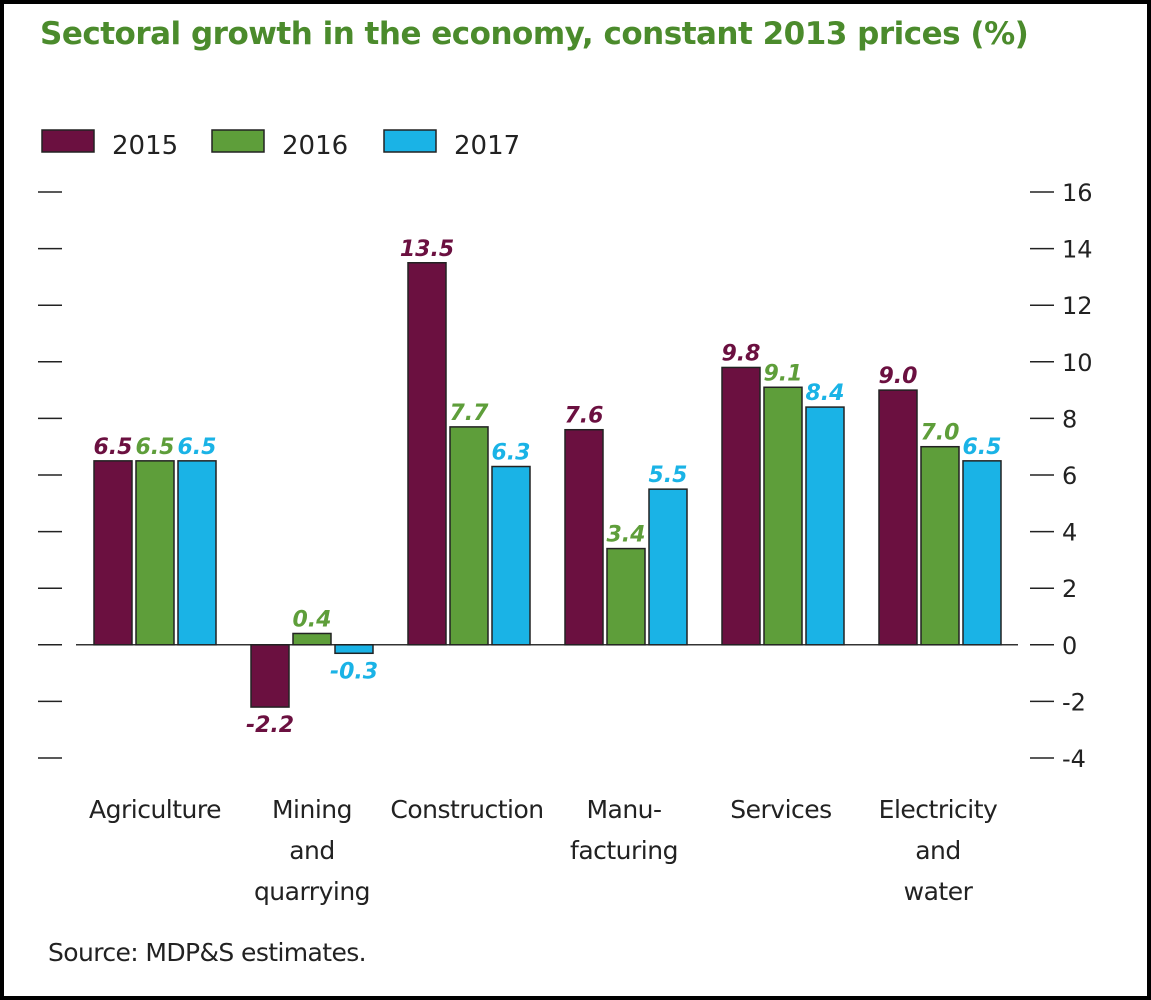 The image size is (1151, 1000). What do you see at coordinates (270, 725) in the screenshot?
I see `data-label: -2.2` at bounding box center [270, 725].